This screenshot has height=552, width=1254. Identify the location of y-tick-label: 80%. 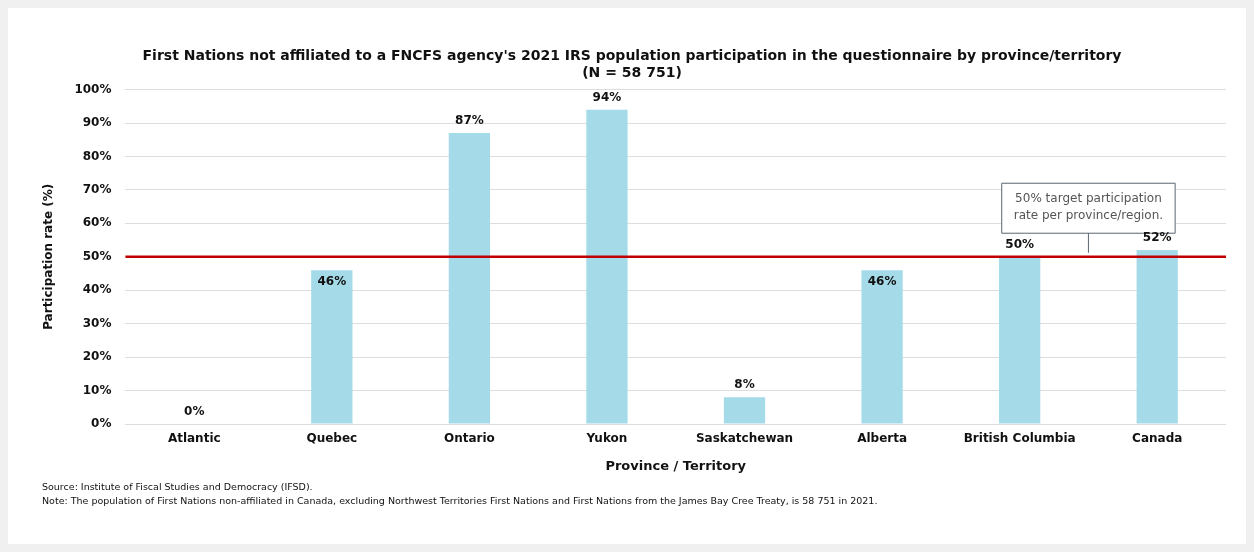
(97, 155).